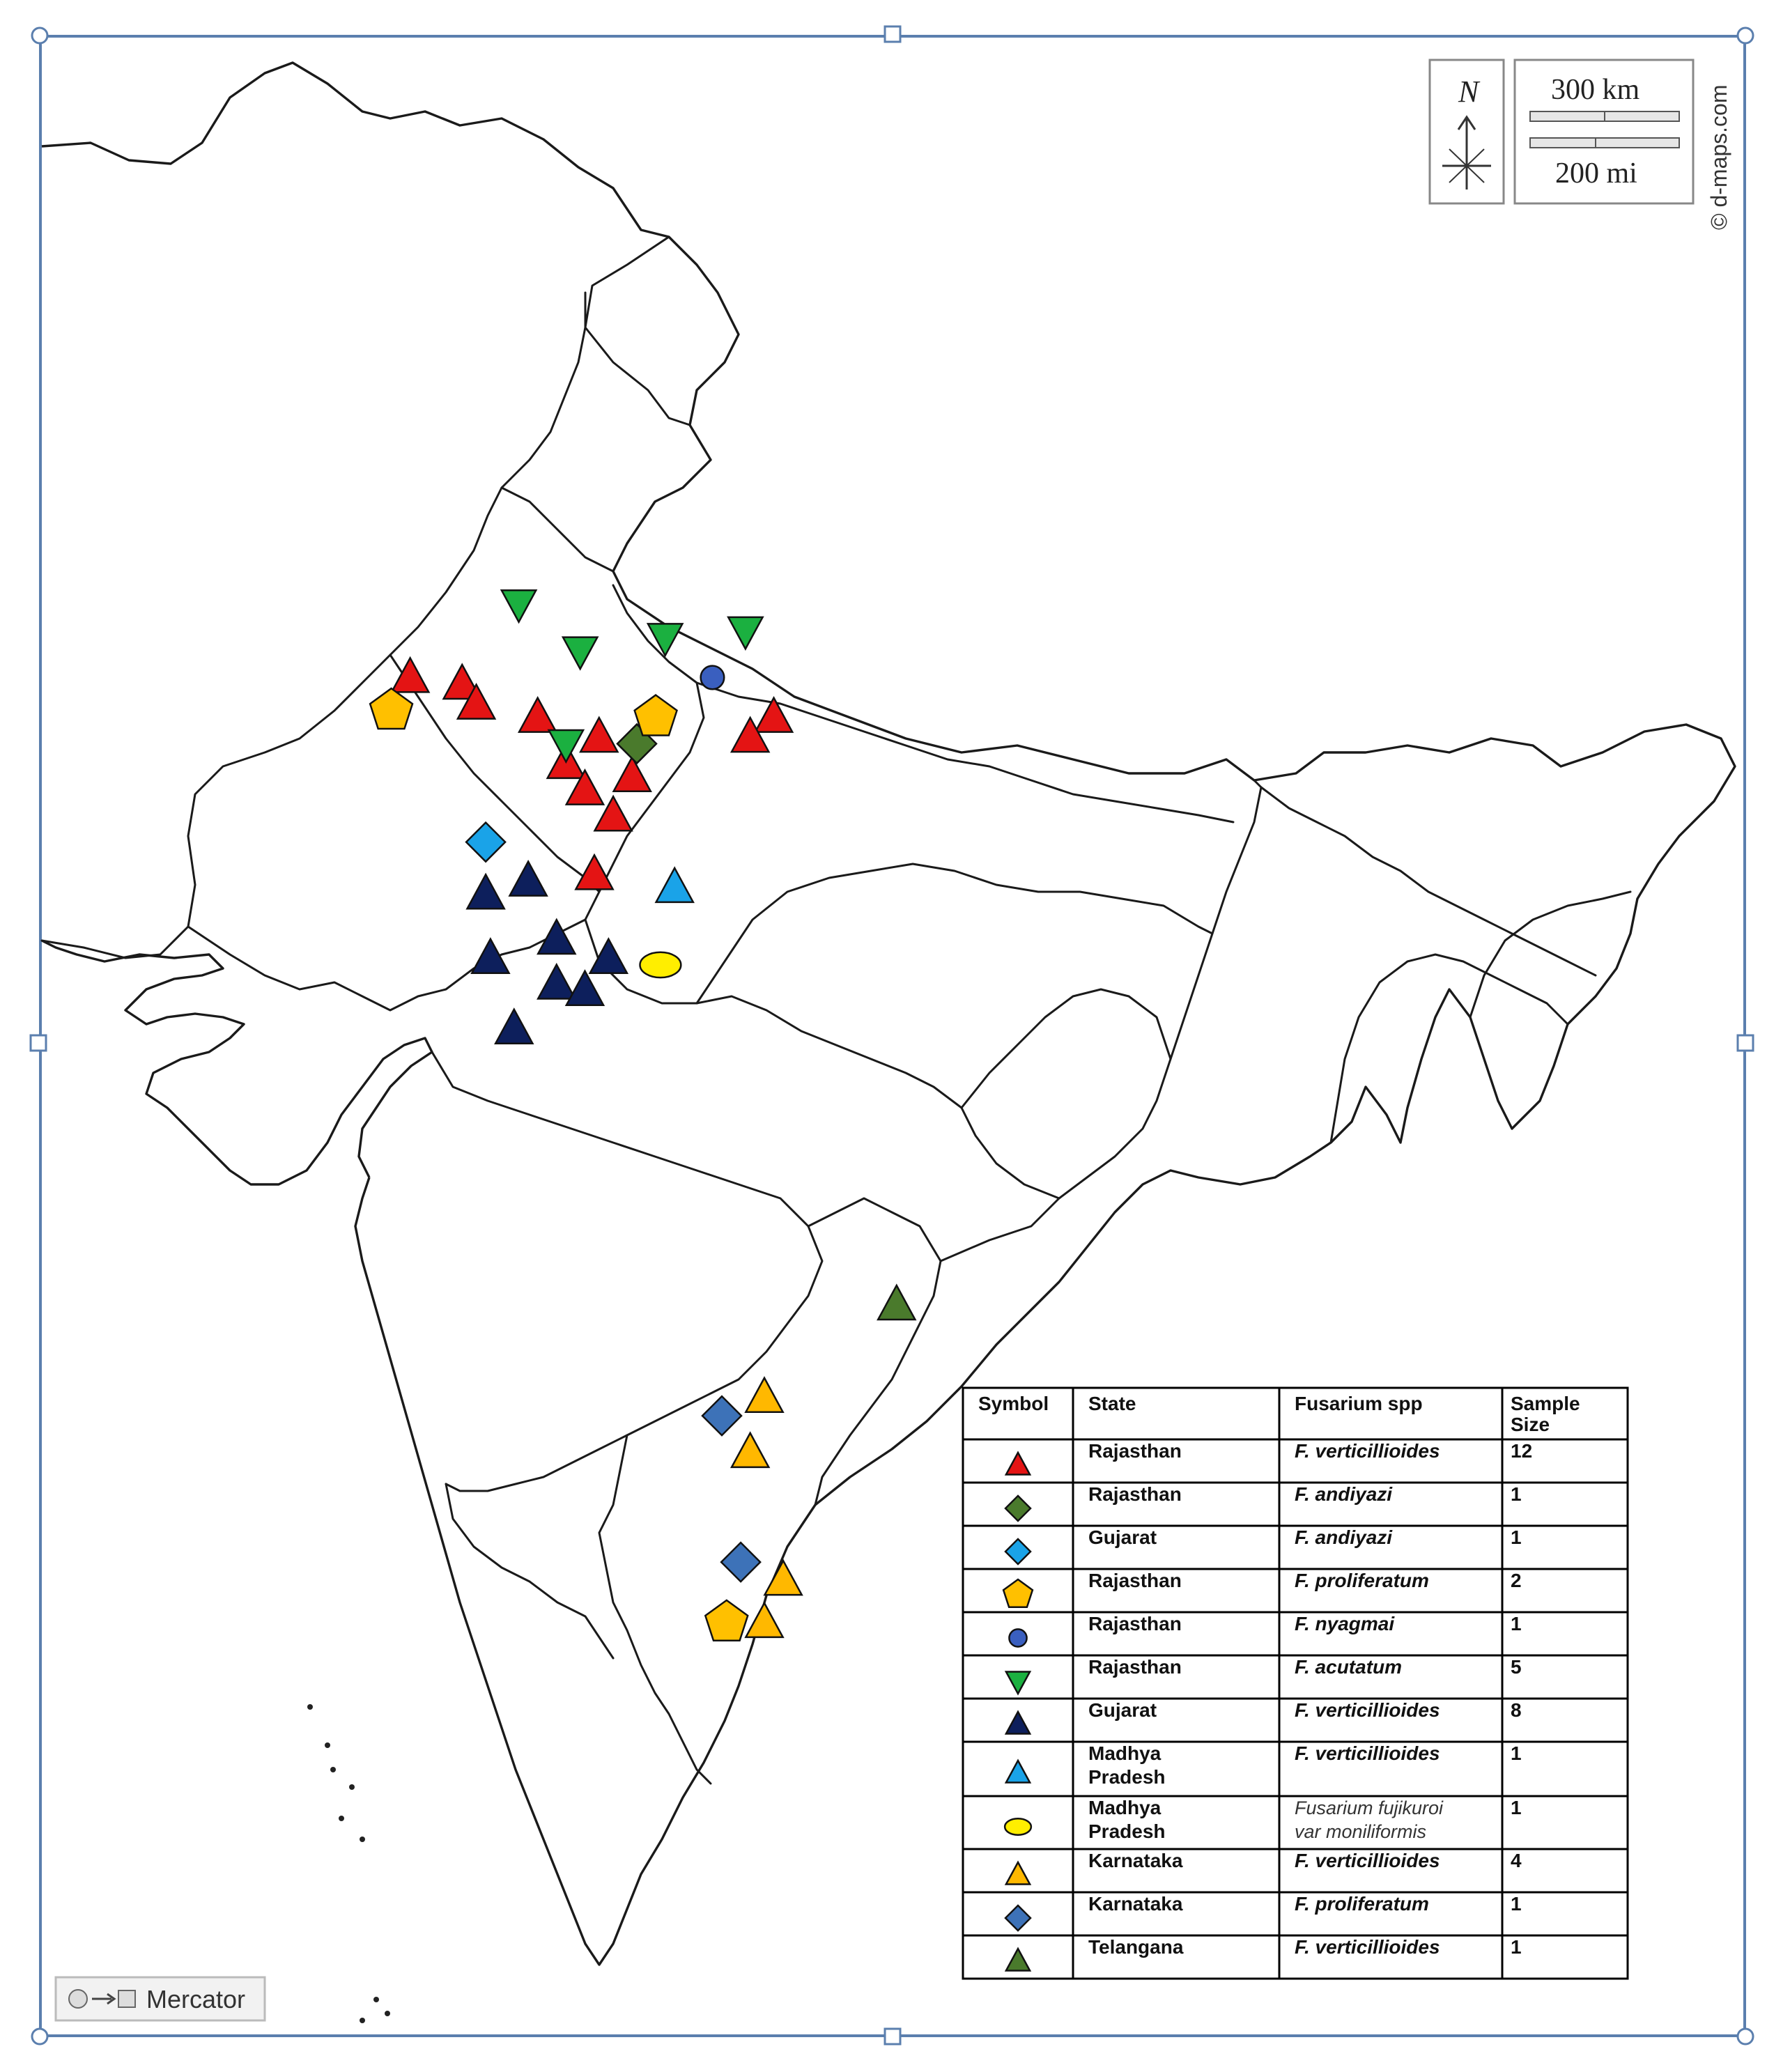 The width and height of the screenshot is (1767, 2072). Describe the element at coordinates (111, 1999) in the screenshot. I see `arrow-icon` at that location.